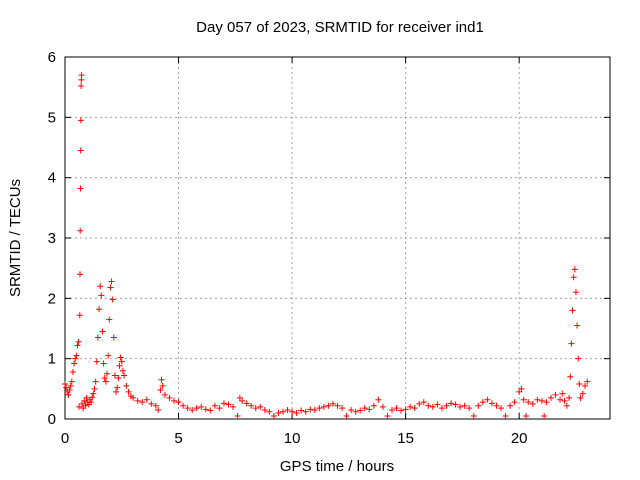 The height and width of the screenshot is (480, 640). What do you see at coordinates (52, 359) in the screenshot?
I see `y-tick-label: 1` at bounding box center [52, 359].